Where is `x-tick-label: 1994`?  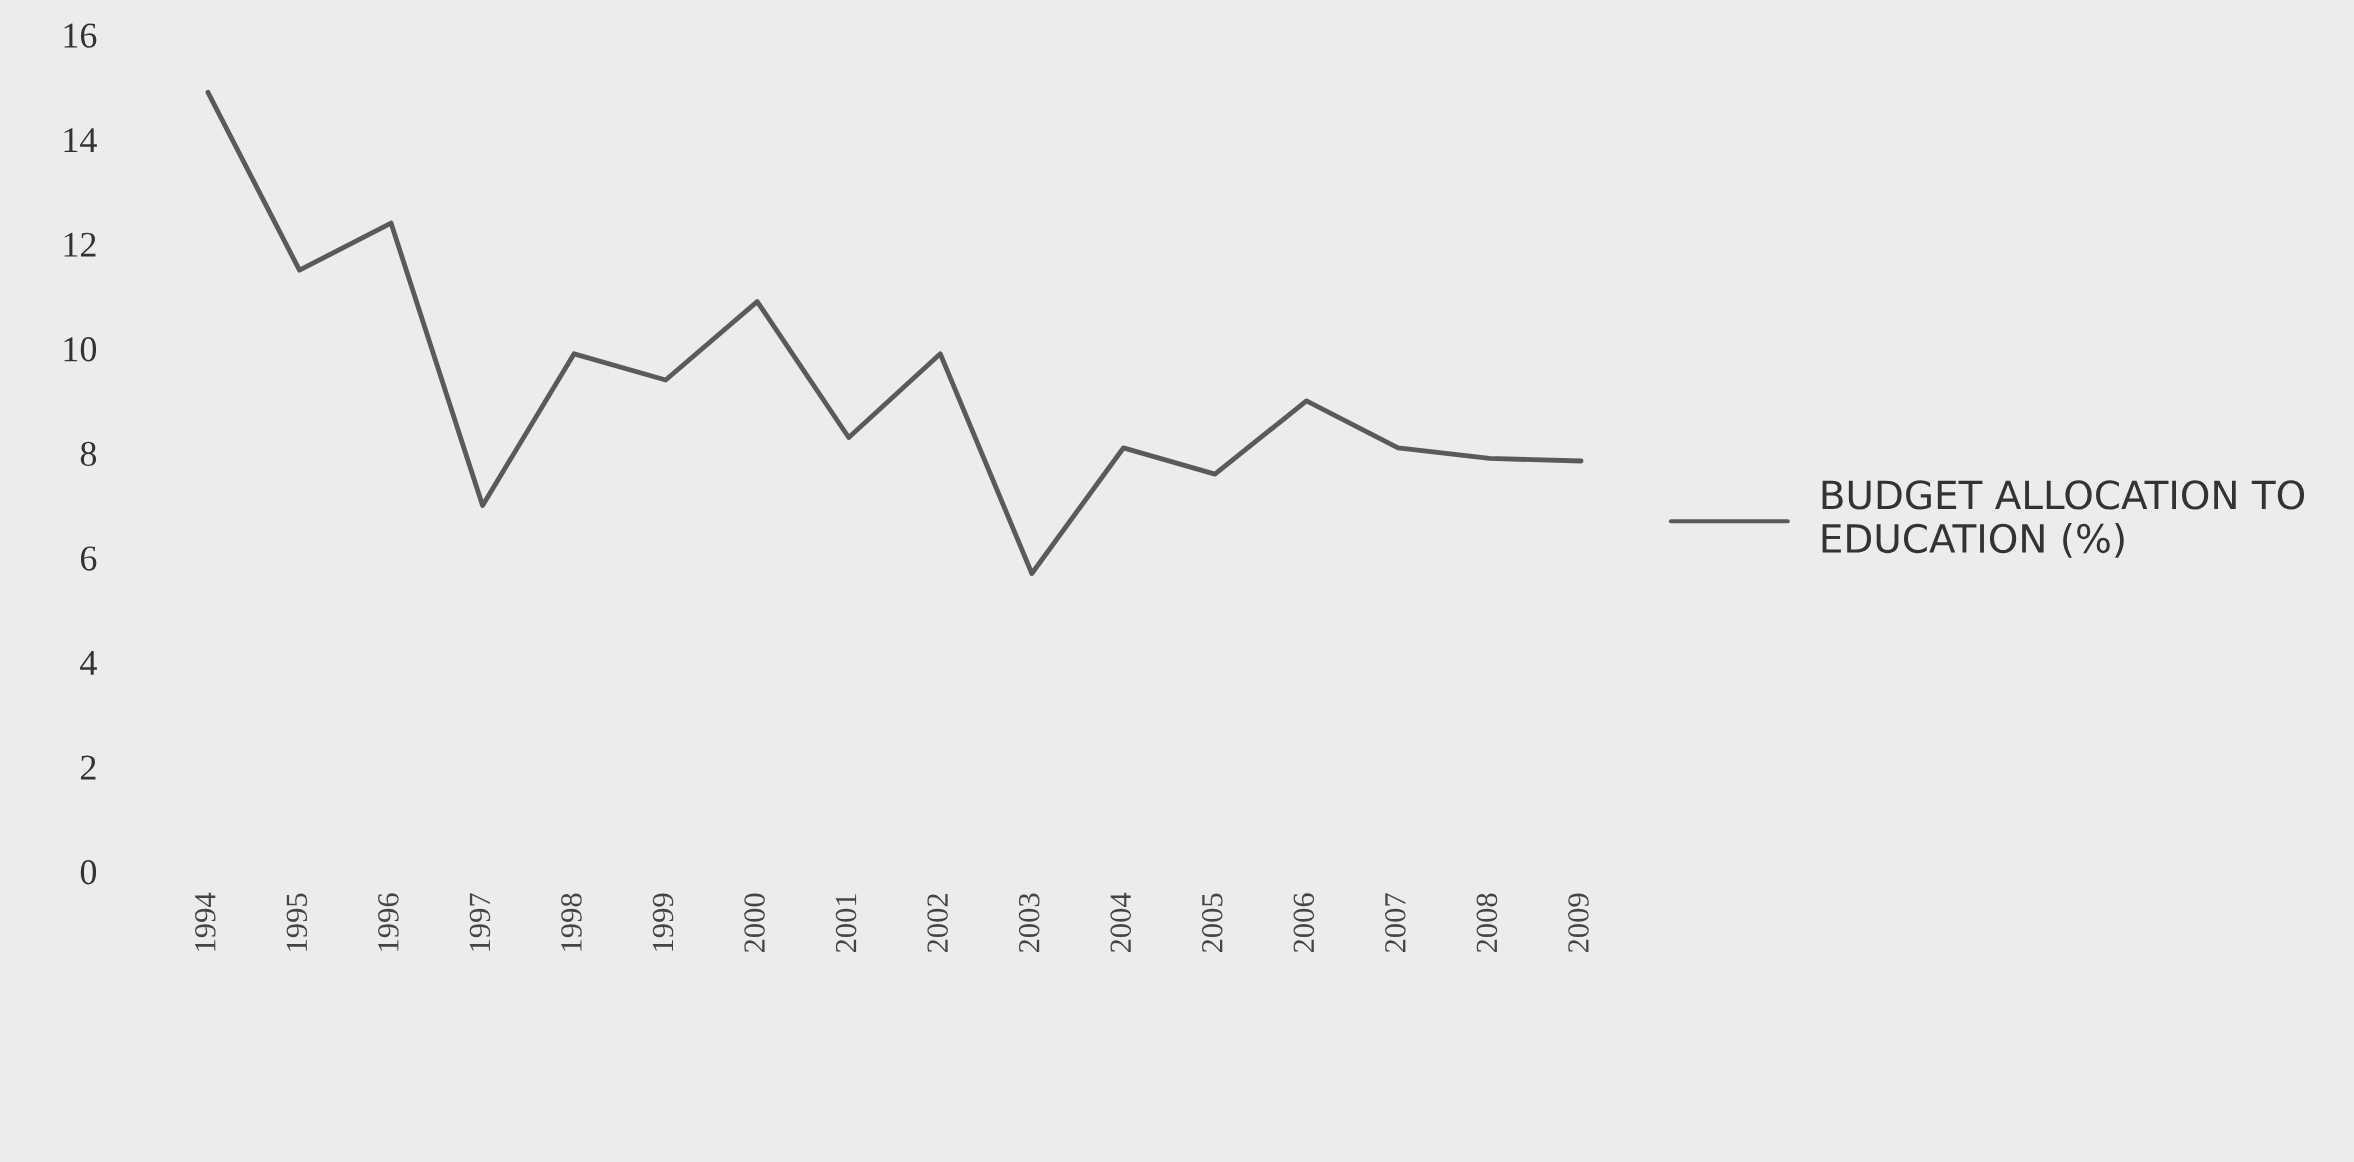
x-tick-label: 1994 is located at coordinates (205, 921).